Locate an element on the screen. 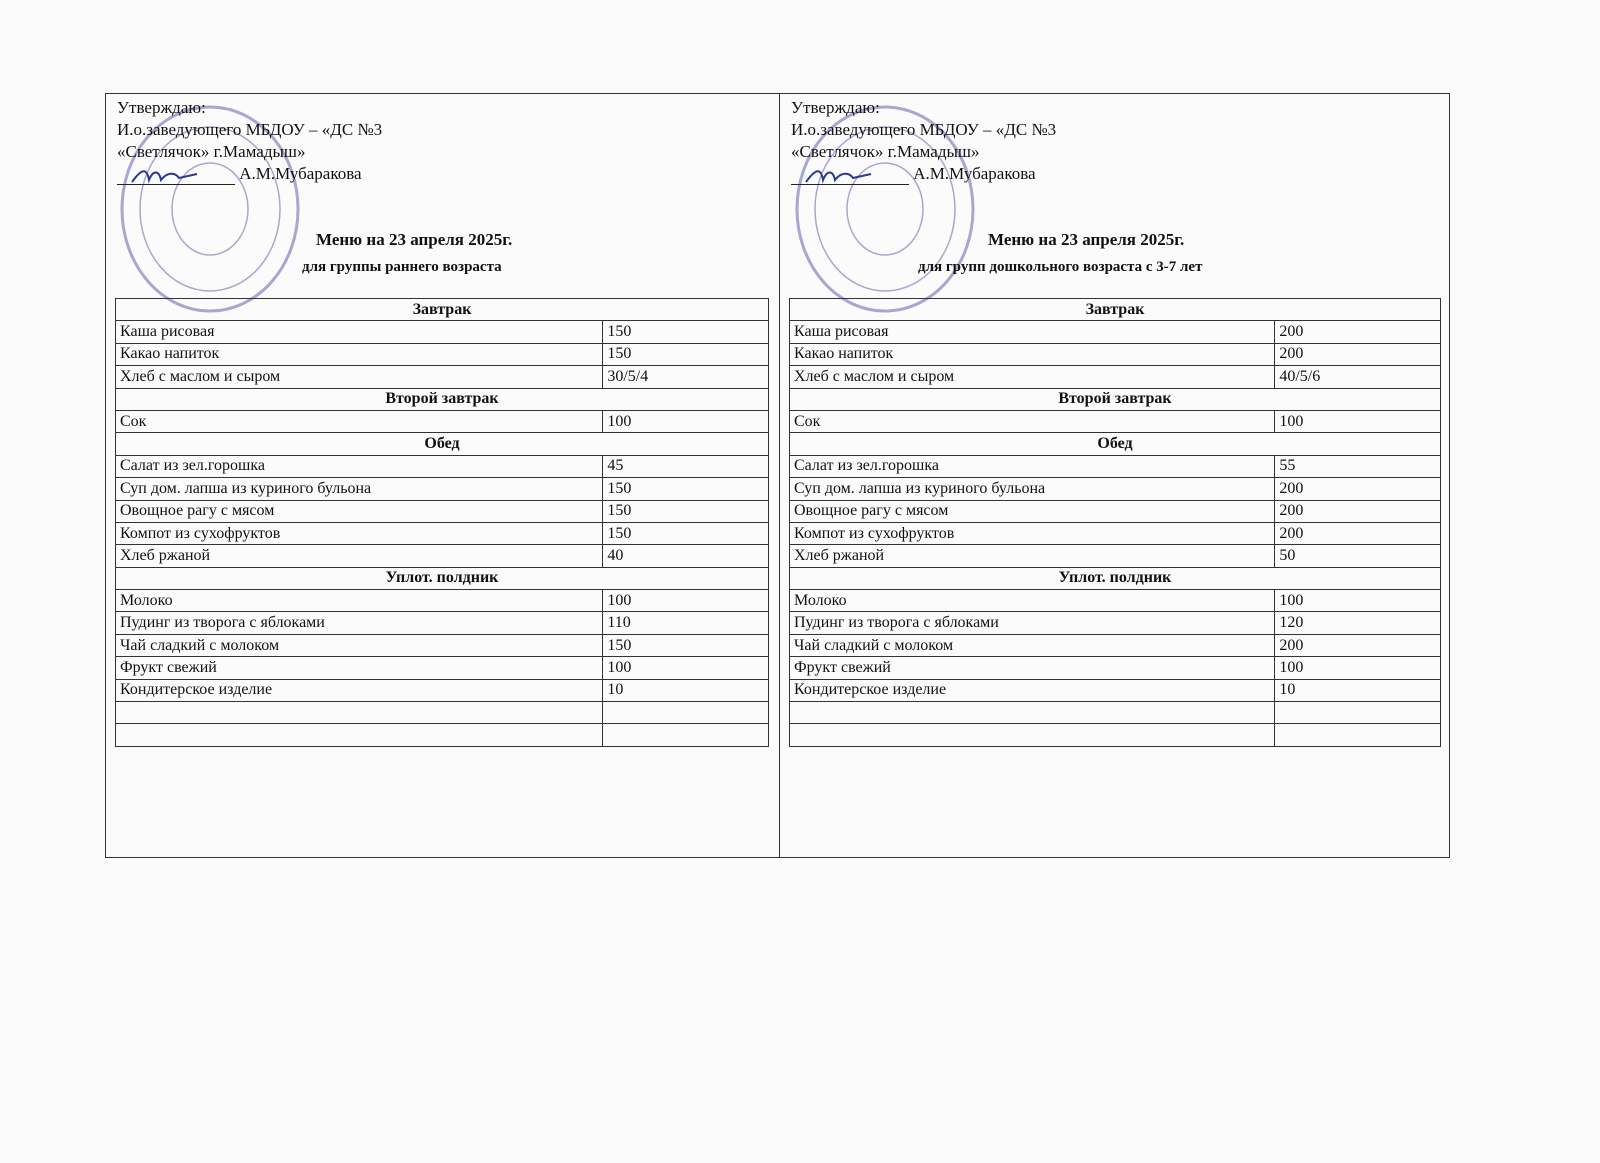 The width and height of the screenshot is (1600, 1163). table-row: Какао напиток 200 is located at coordinates (1114, 354).